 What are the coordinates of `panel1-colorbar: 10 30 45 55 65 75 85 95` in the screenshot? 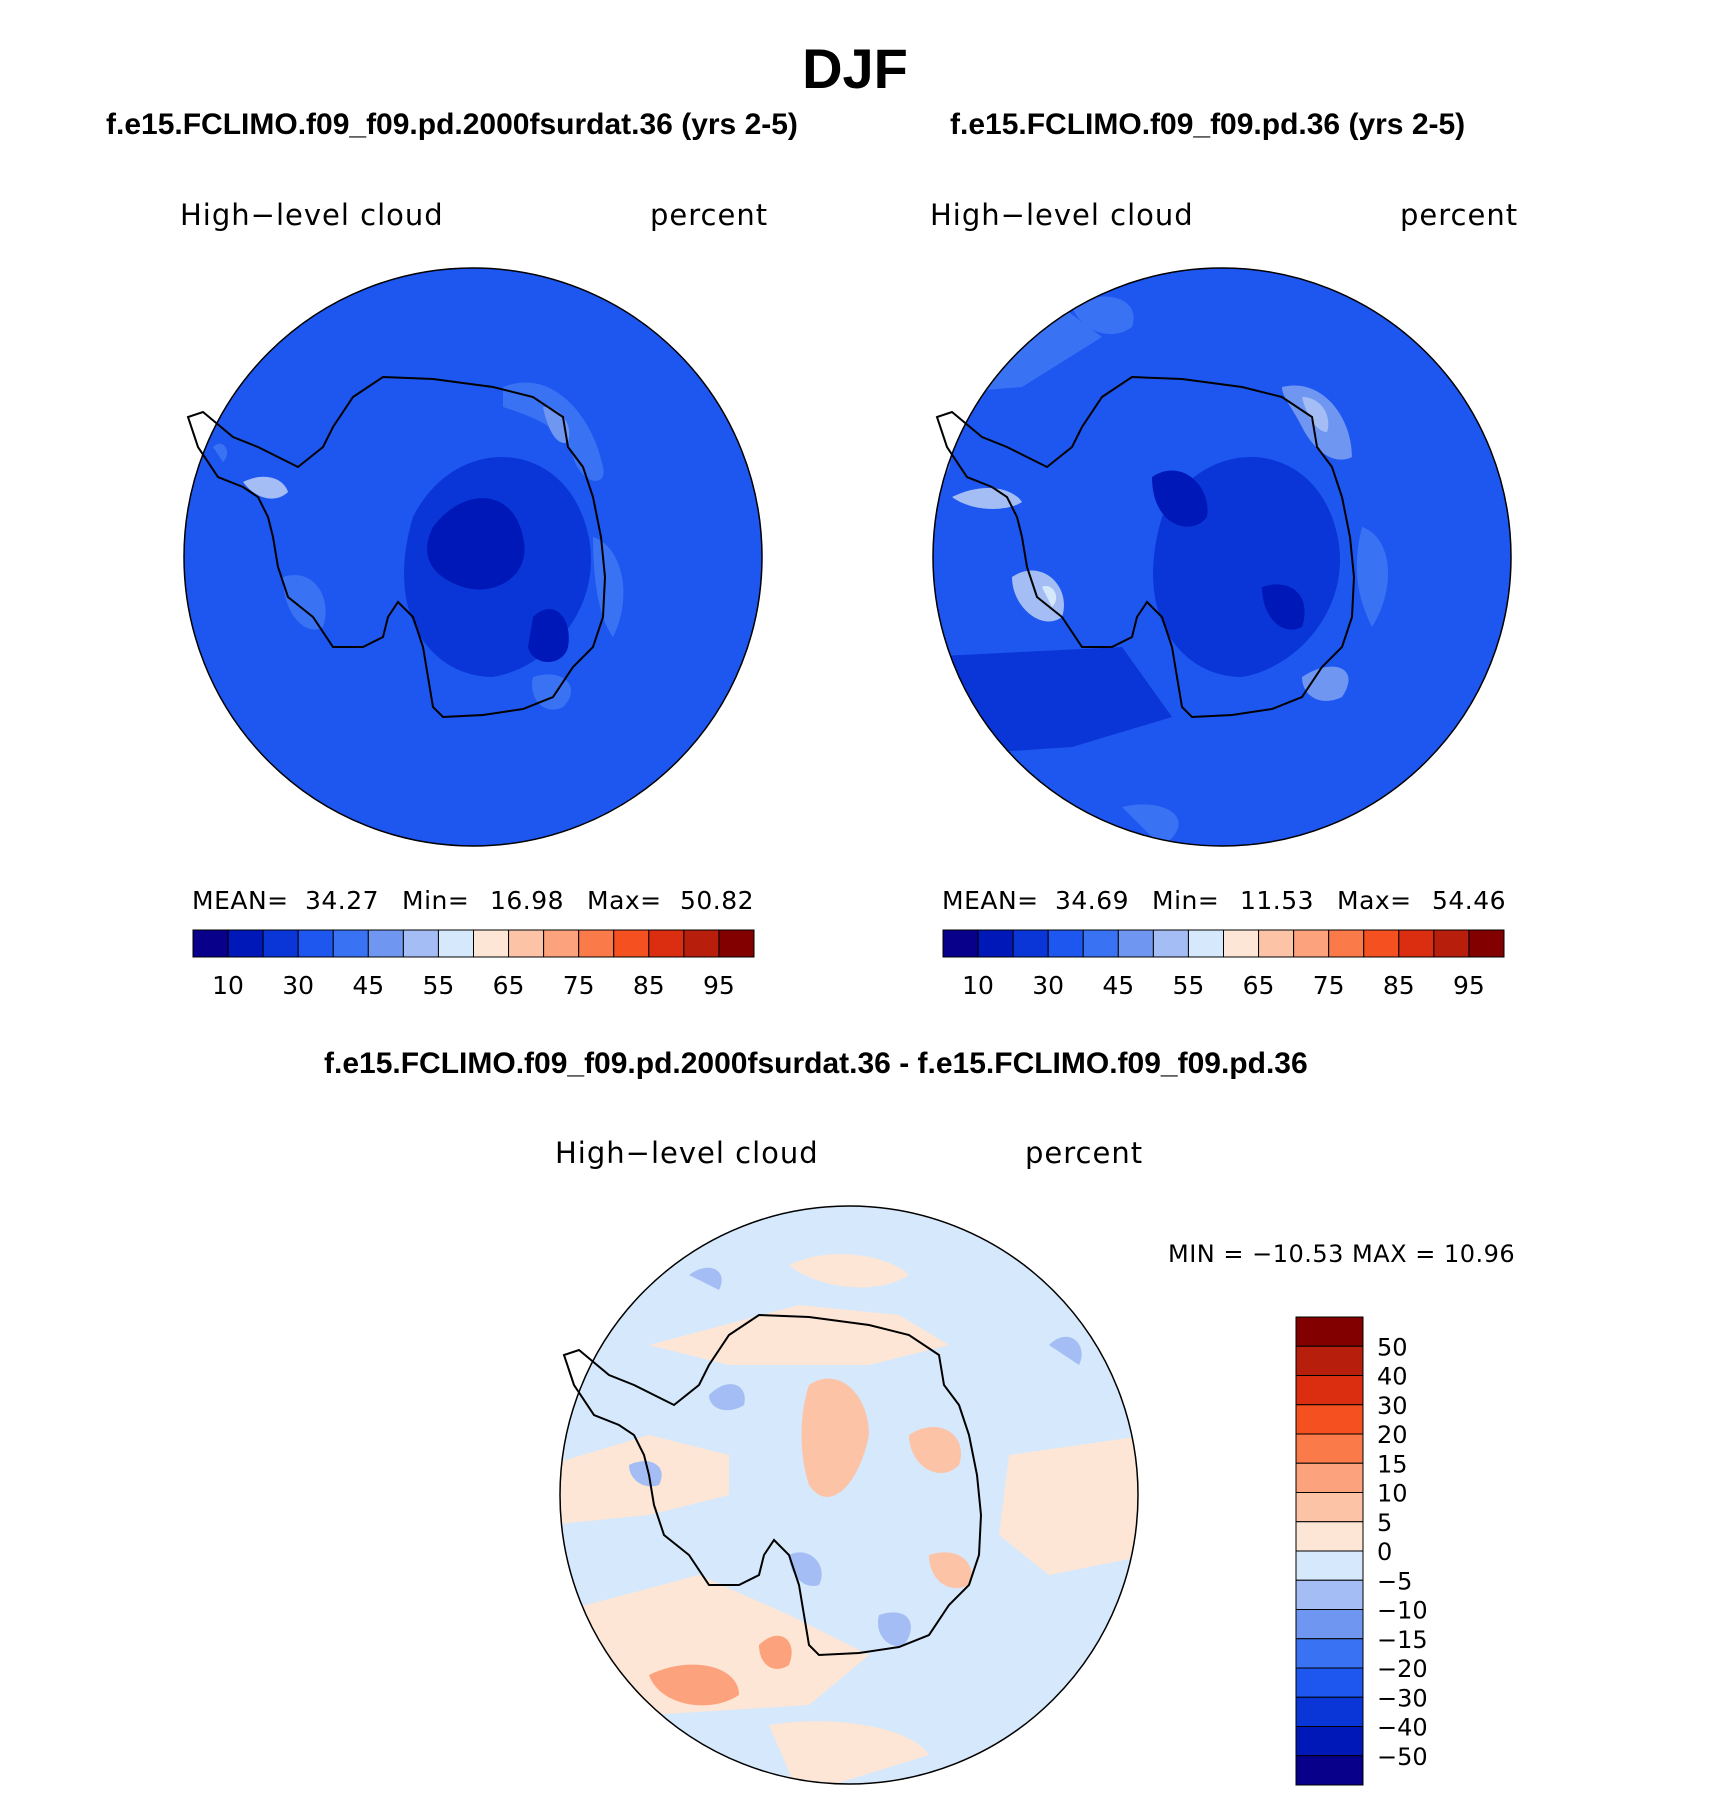 It's located at (473, 964).